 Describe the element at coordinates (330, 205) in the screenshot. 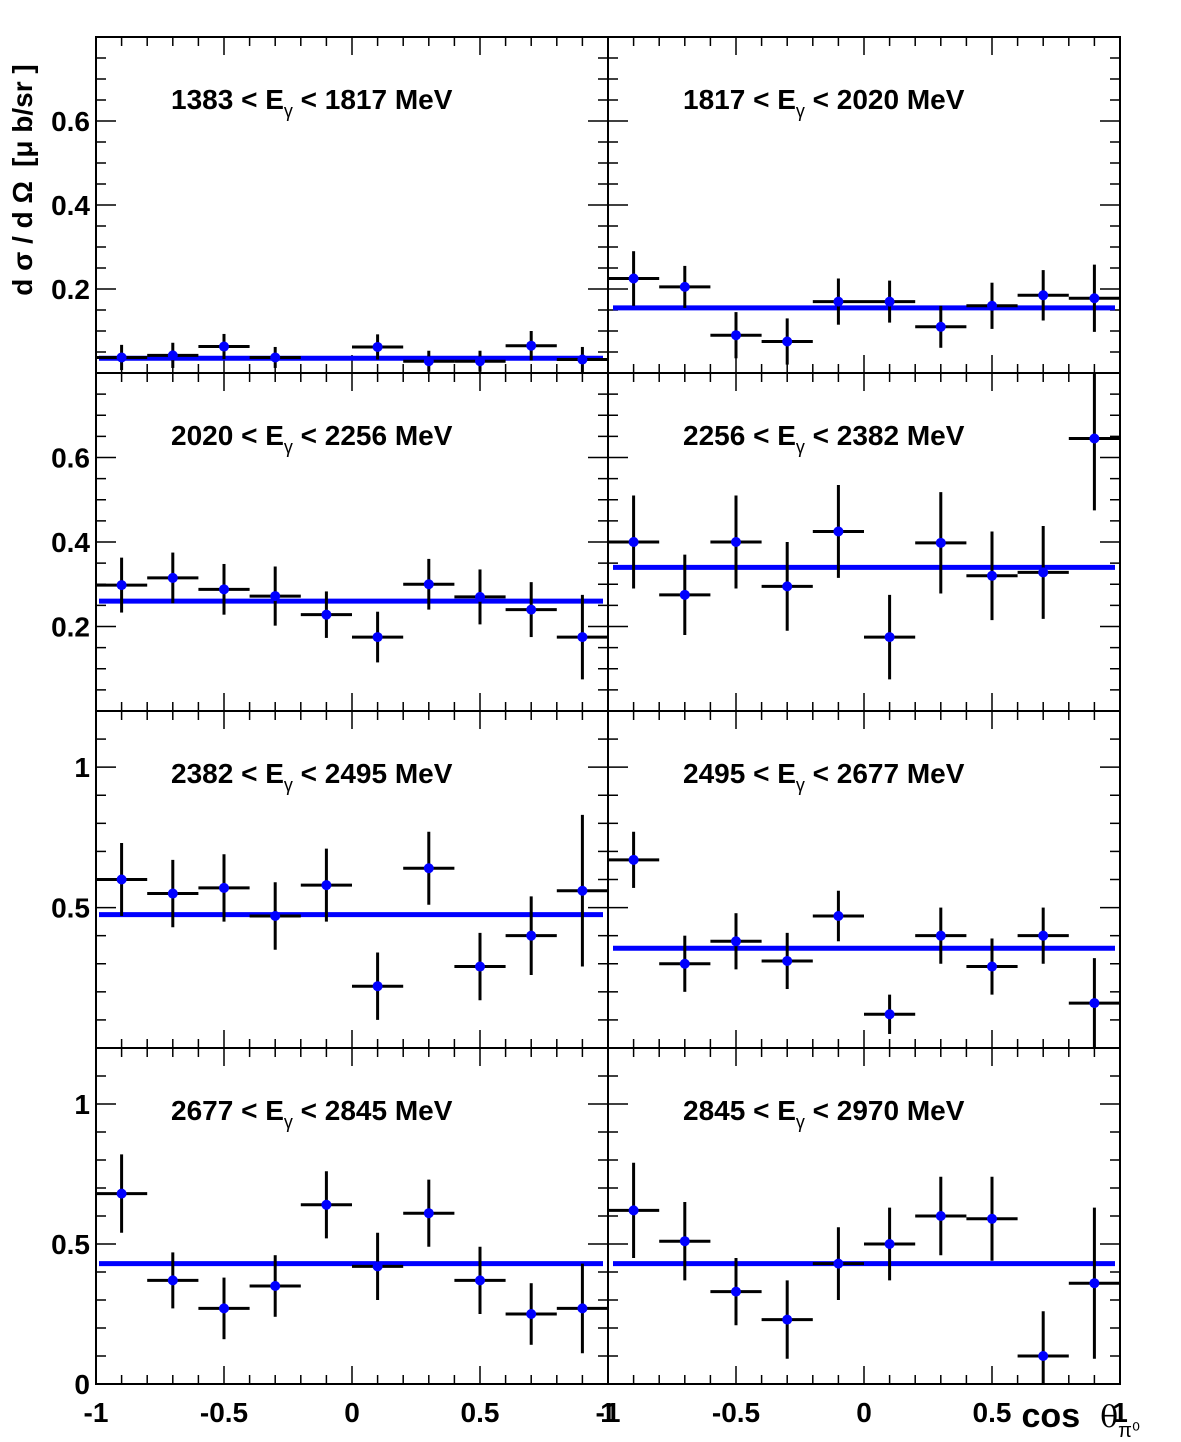

I see `panel-1: 0.2 0.4 0.6 1383 < Eγ < 1817 MeV` at that location.